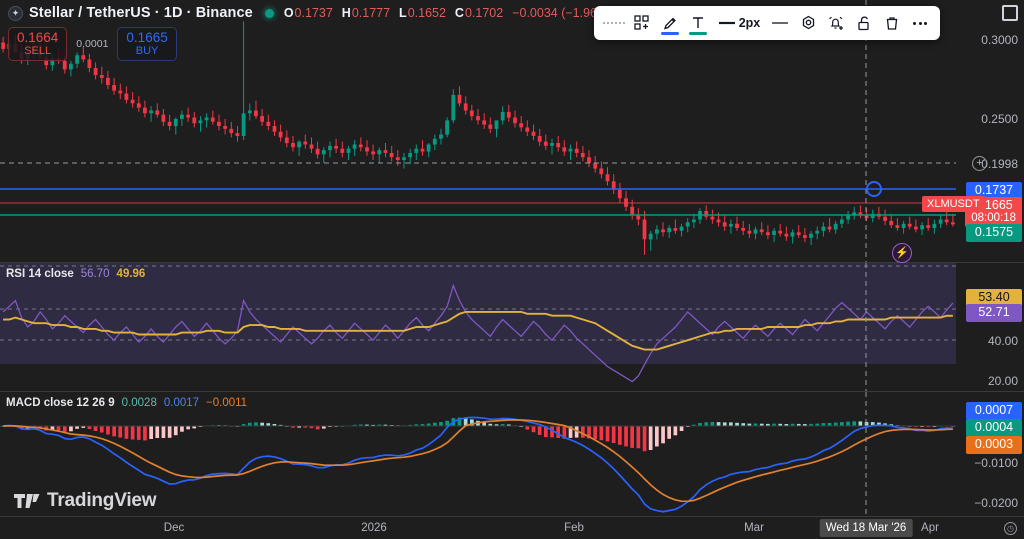 Image resolution: width=1024 pixels, height=539 pixels. Describe the element at coordinates (174, 528) in the screenshot. I see `time-axis-tick-0: Dec` at that location.